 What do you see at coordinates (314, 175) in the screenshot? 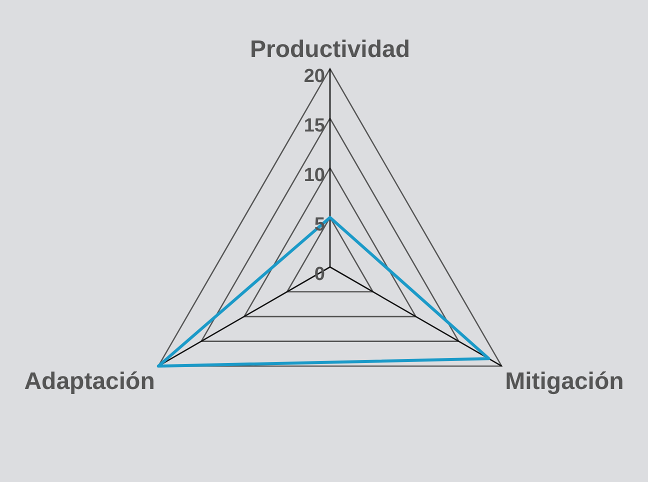
I see `y-tick-label: 10` at bounding box center [314, 175].